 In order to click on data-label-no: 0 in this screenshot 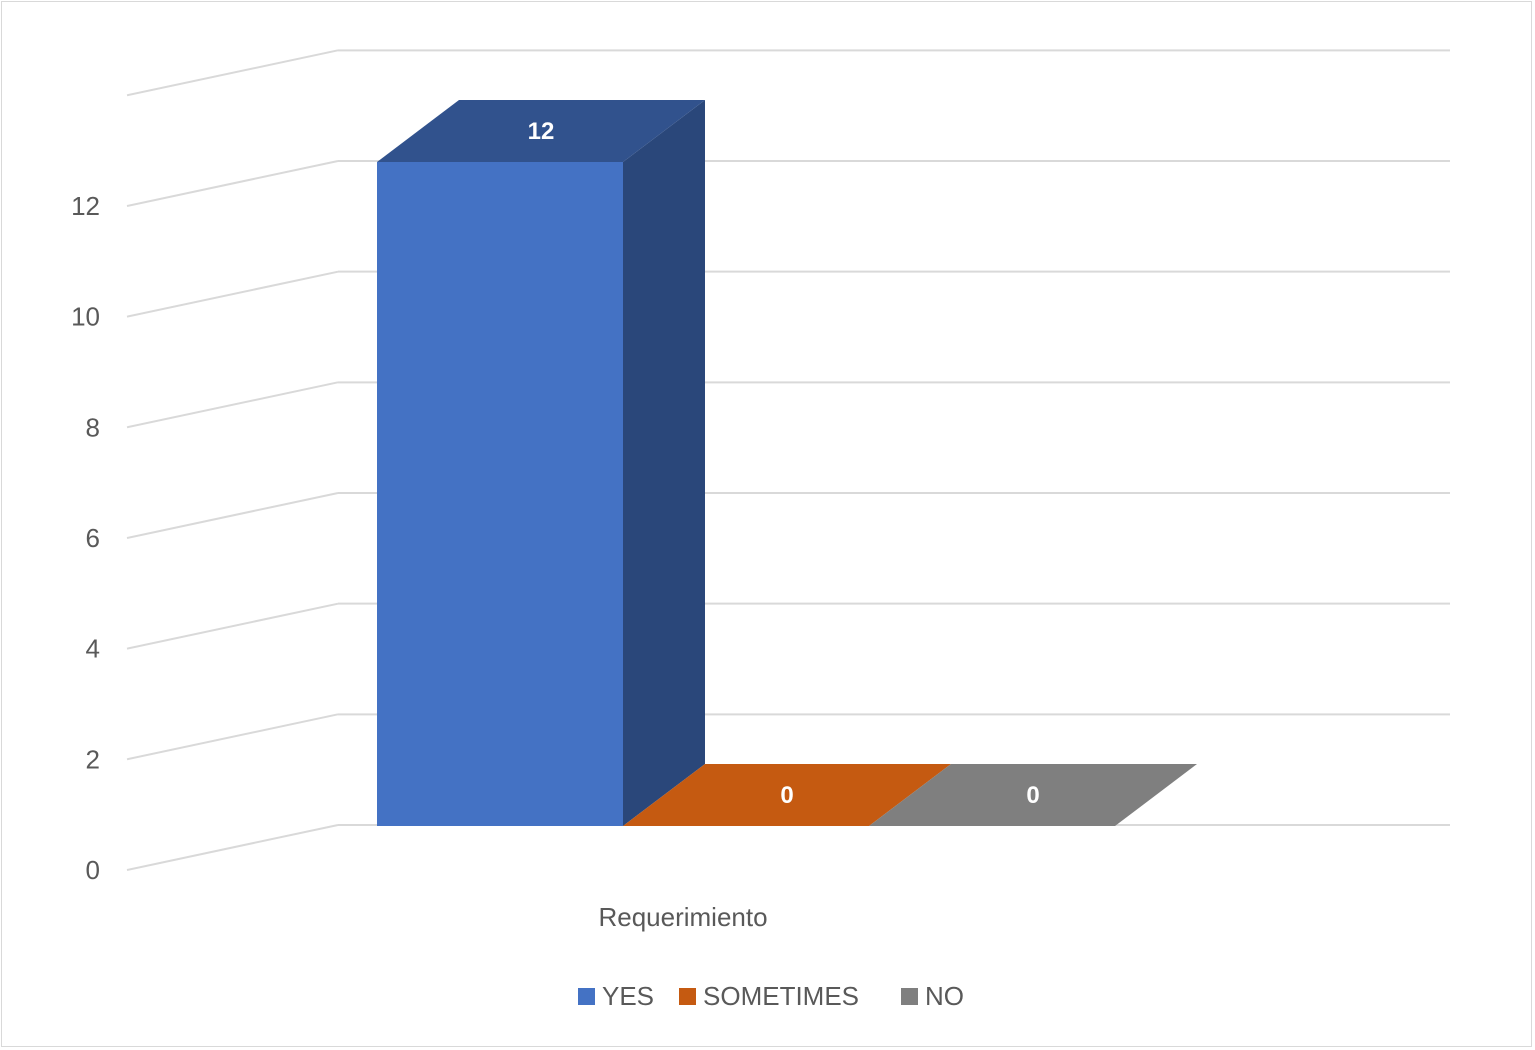, I will do `click(1032, 795)`.